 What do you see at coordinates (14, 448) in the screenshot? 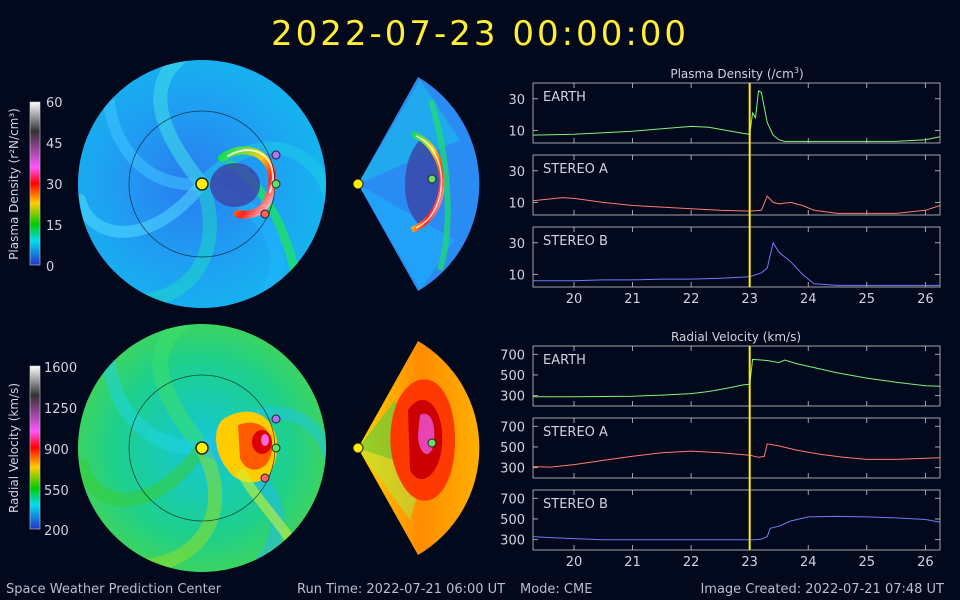
I see `velocity-colorbar-label: Radial Velocity (km/s)` at bounding box center [14, 448].